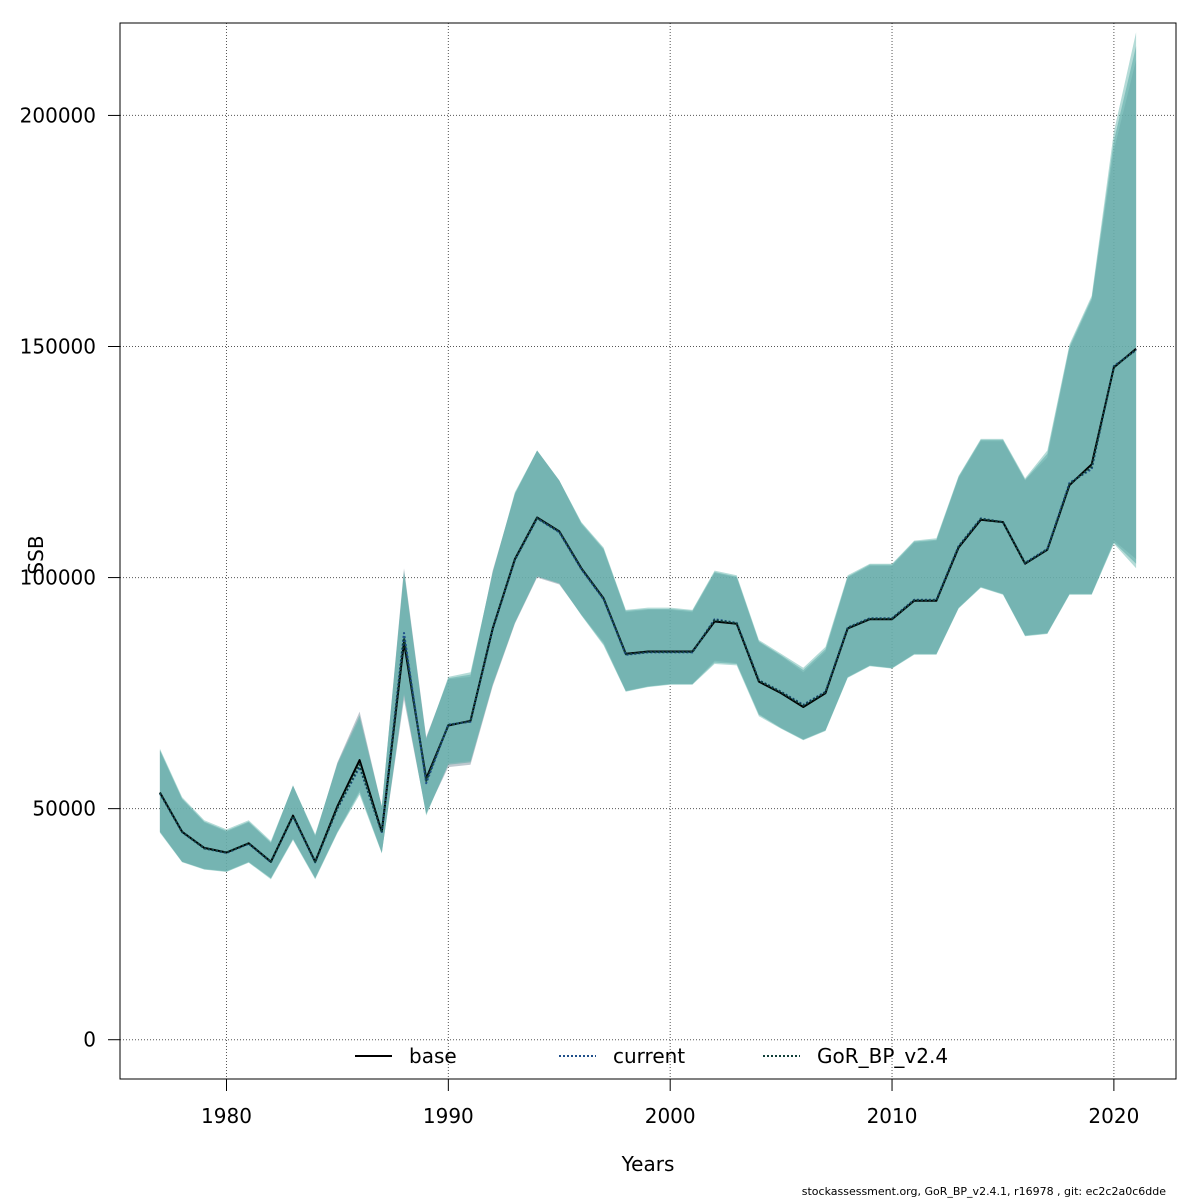 Image resolution: width=1200 pixels, height=1200 pixels. What do you see at coordinates (406, 1056) in the screenshot?
I see `legend-item-base: base` at bounding box center [406, 1056].